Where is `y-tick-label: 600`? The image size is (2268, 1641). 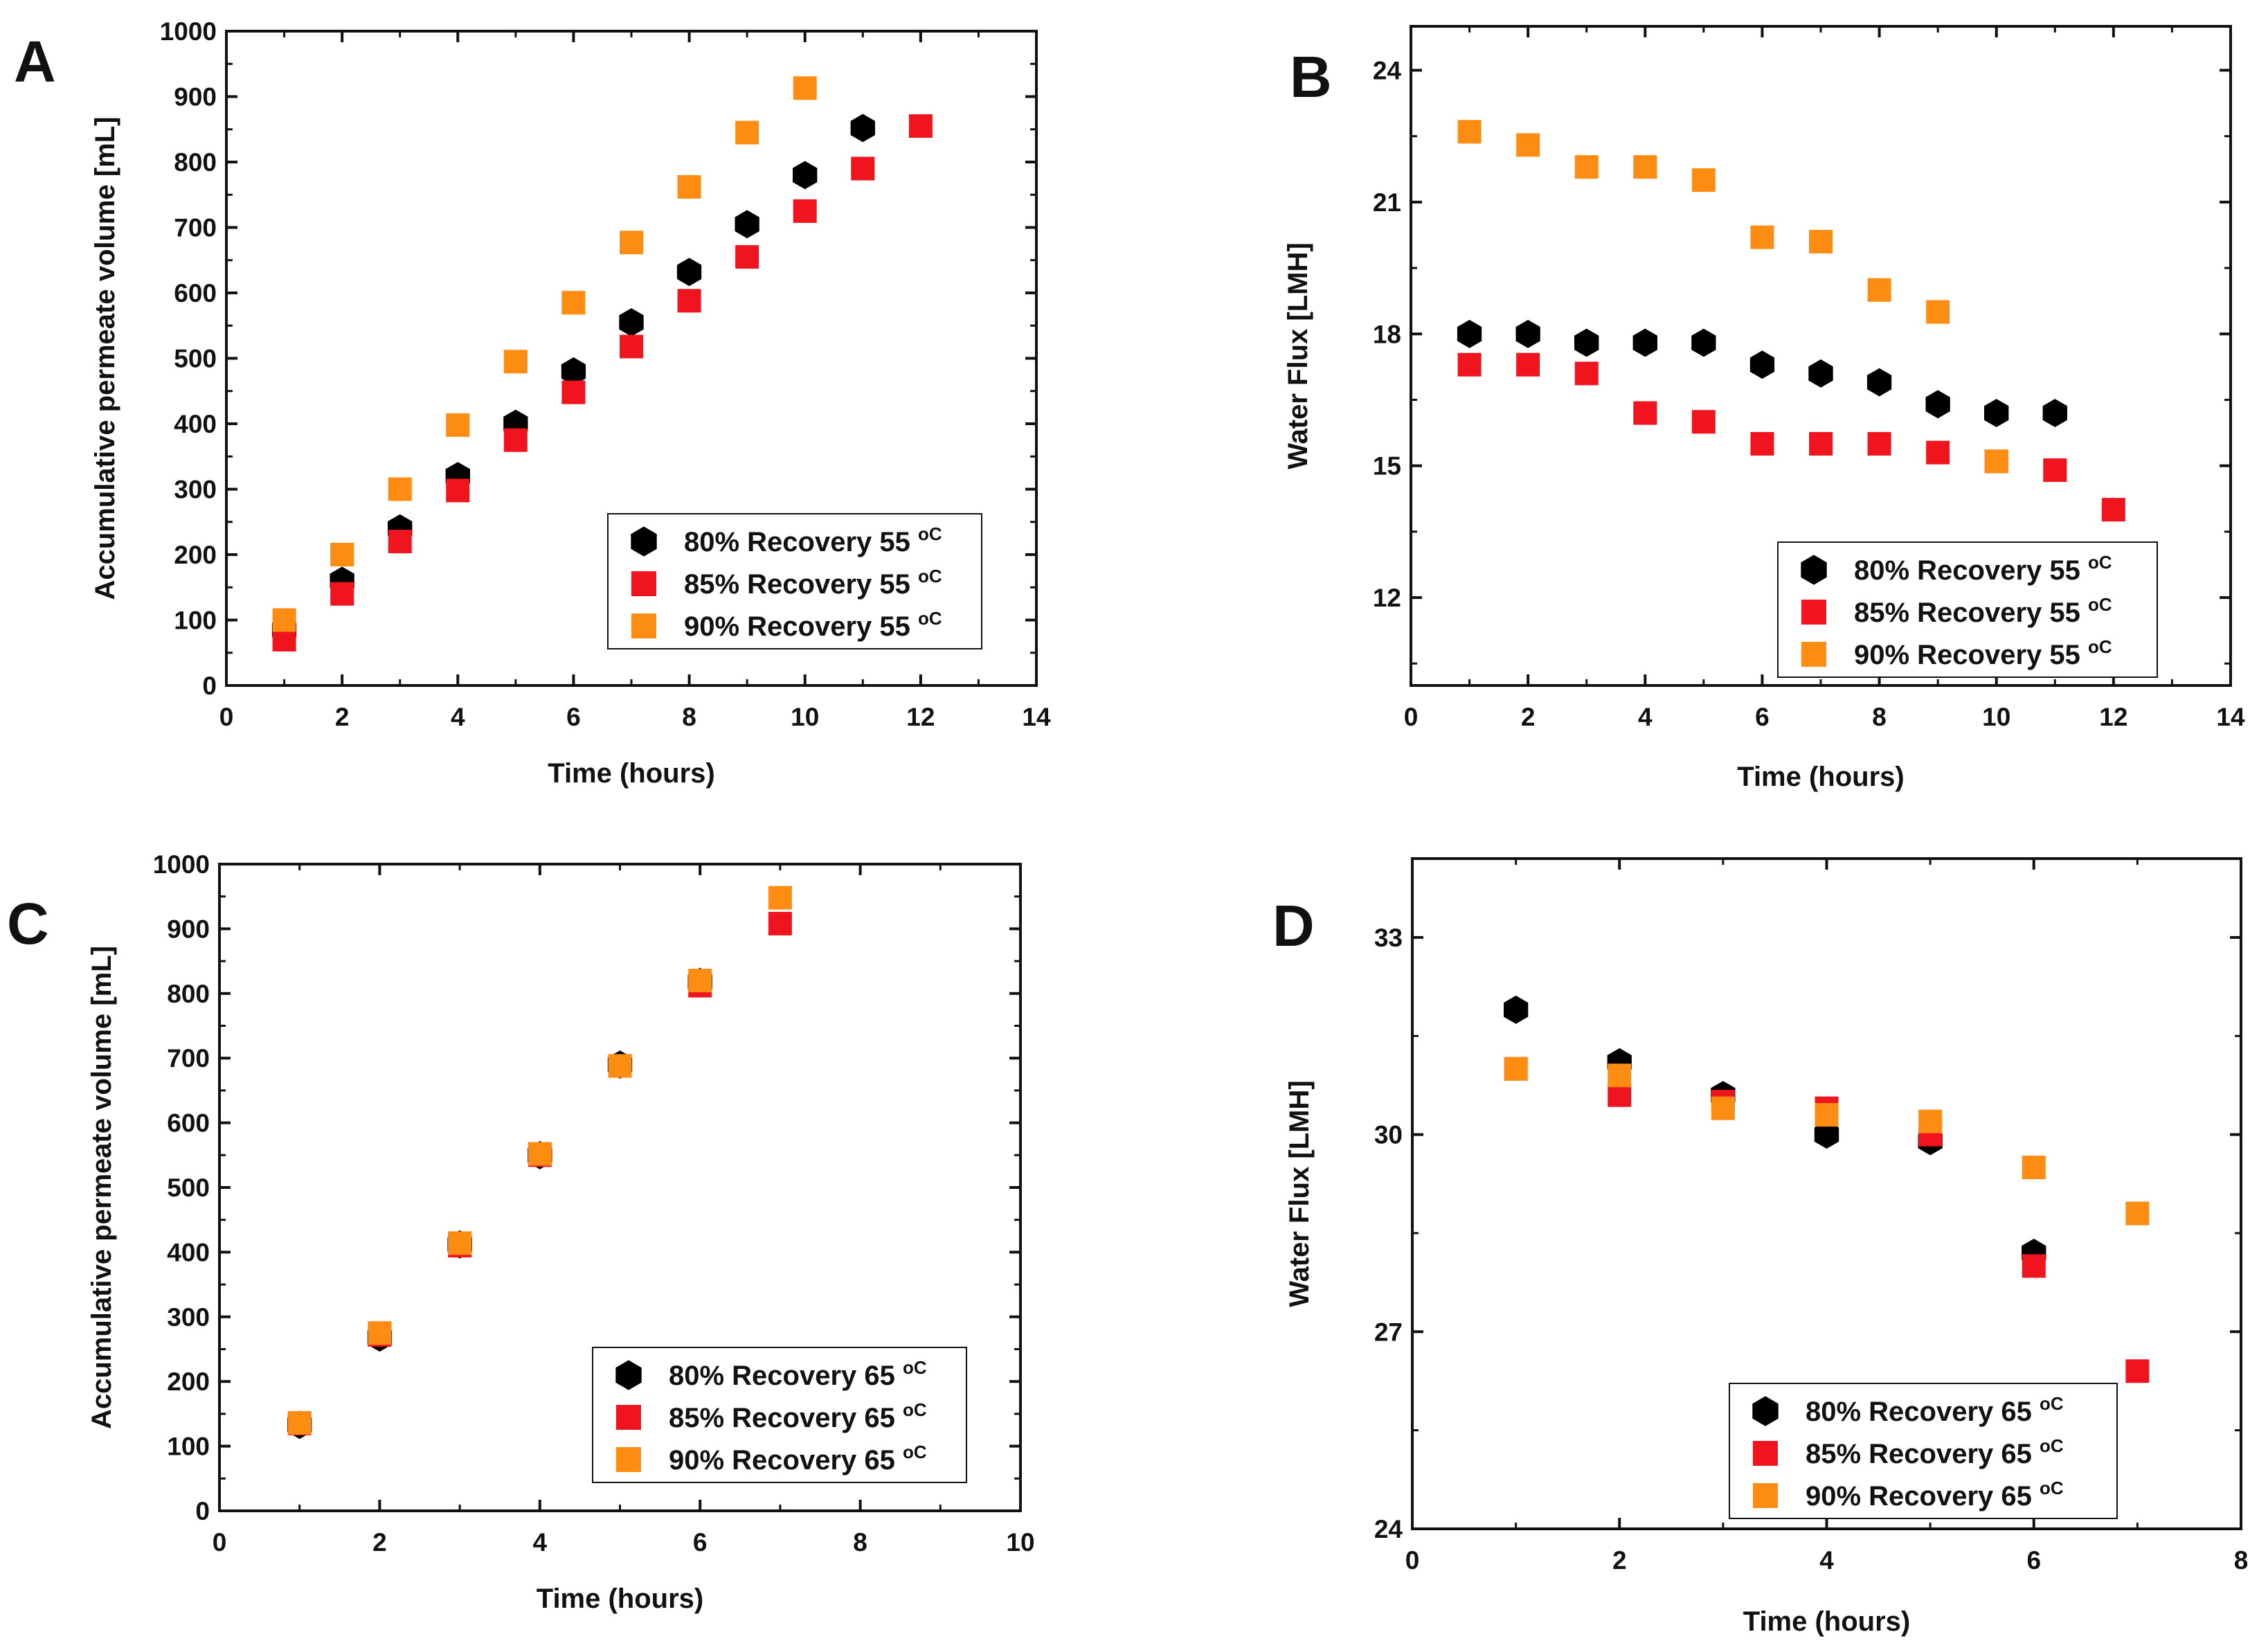
y-tick-label: 600 is located at coordinates (195, 293).